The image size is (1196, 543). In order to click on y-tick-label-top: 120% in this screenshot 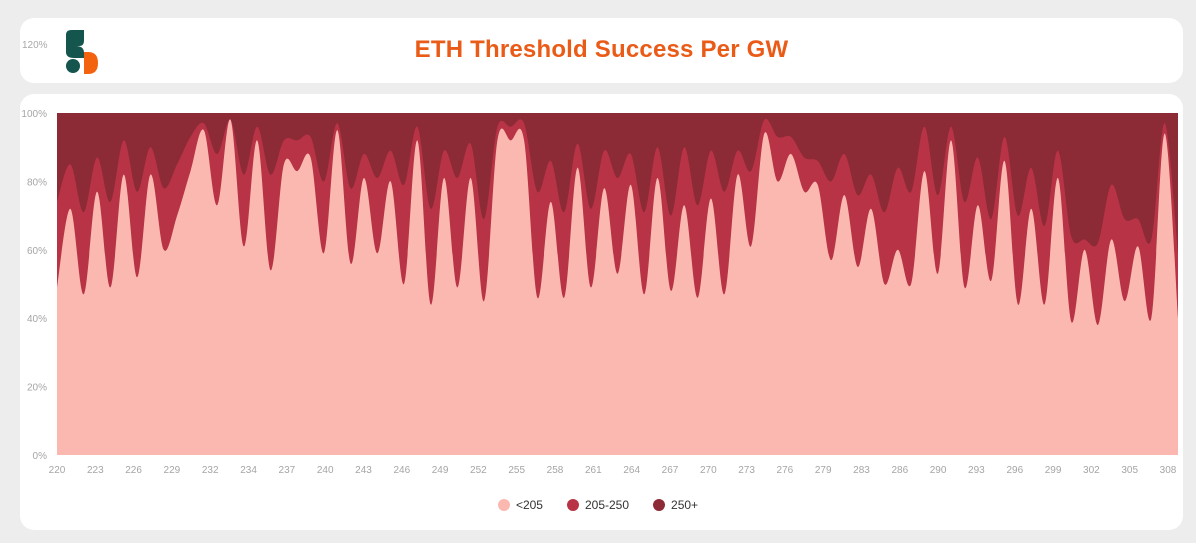, I will do `click(35, 45)`.